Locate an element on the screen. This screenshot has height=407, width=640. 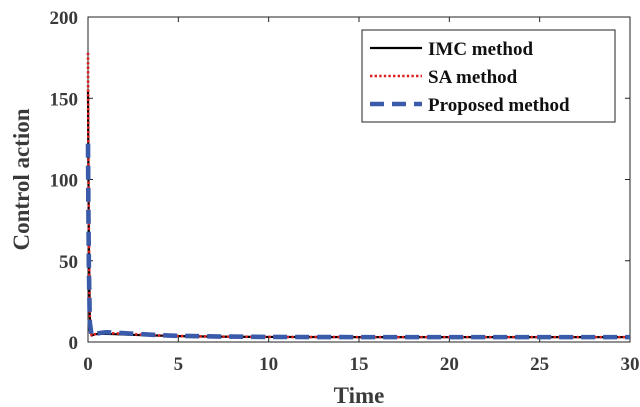
y-tick-label: 50 is located at coordinates (68, 262).